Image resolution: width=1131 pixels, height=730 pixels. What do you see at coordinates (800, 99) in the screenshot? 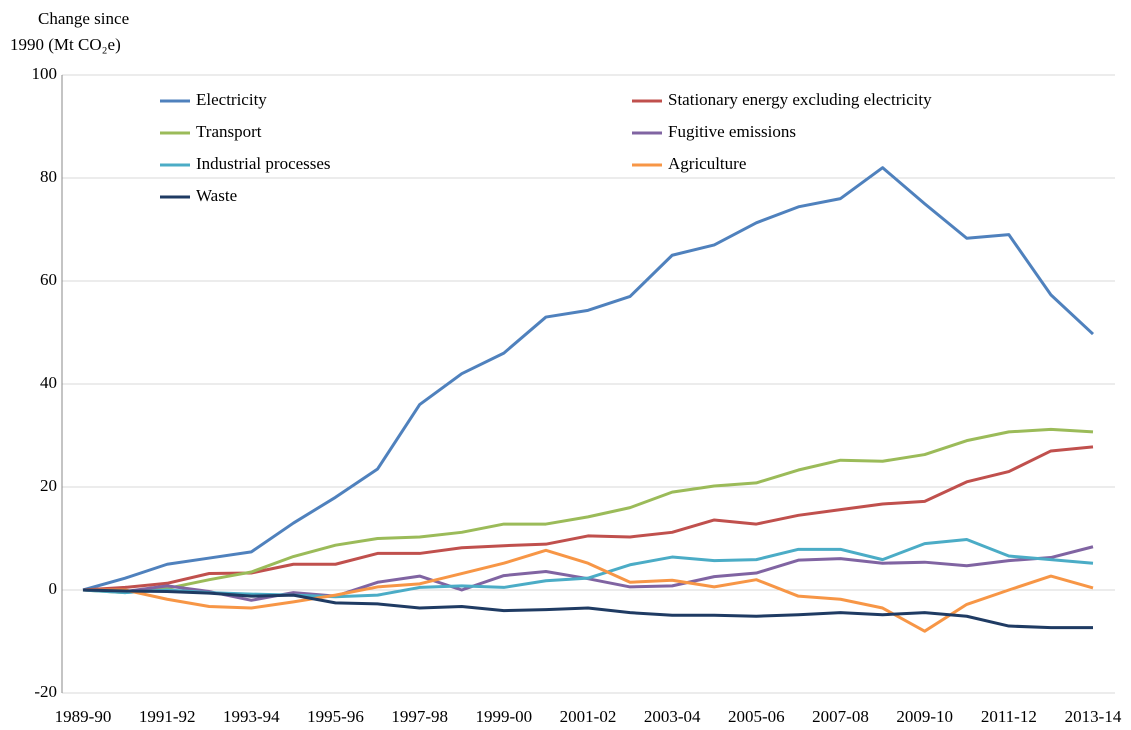
I see `legend-label: Stationary energy excluding electricity` at bounding box center [800, 99].